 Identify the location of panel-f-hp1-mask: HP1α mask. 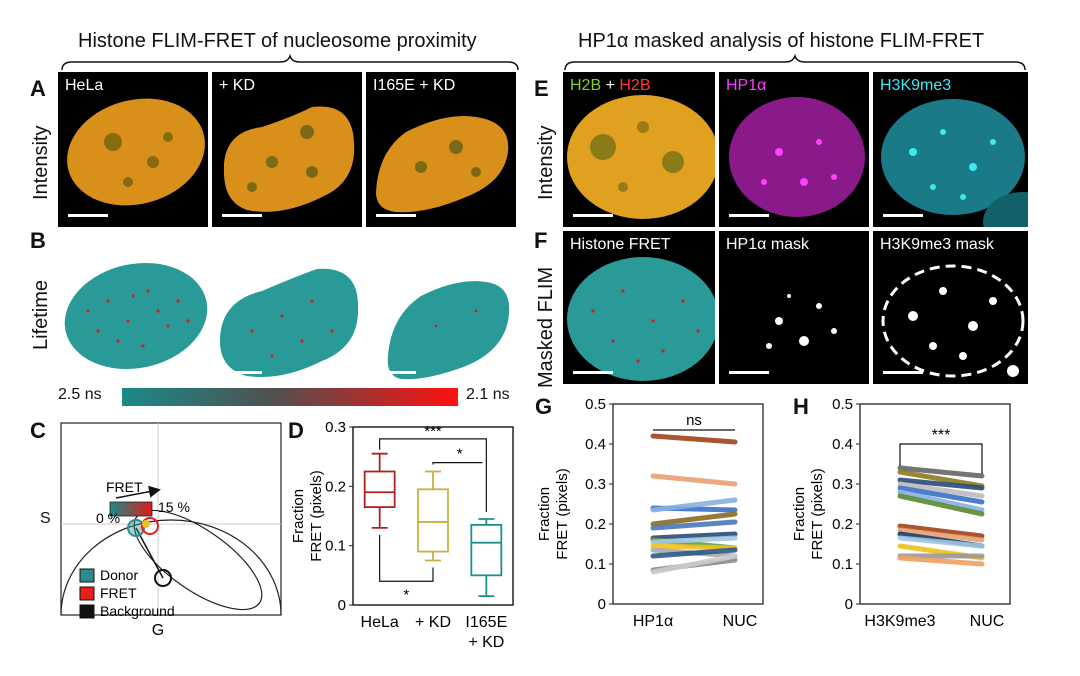
(794, 307).